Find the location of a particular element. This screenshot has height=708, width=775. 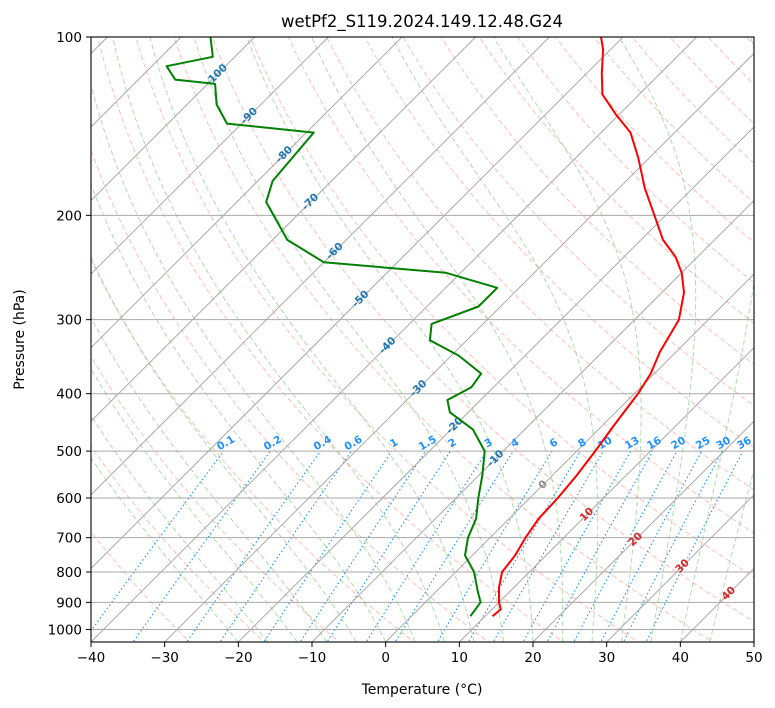

x-tick-label: 50 is located at coordinates (753, 658).